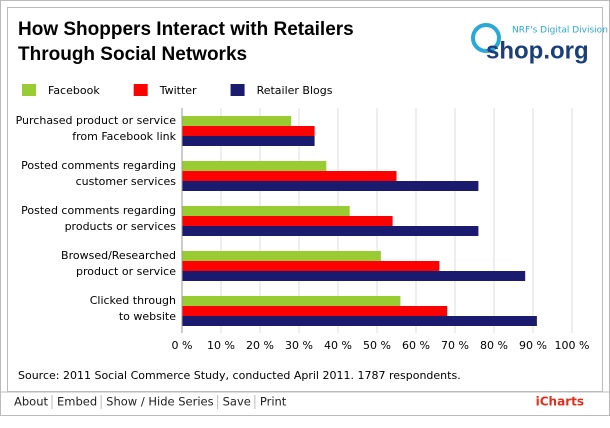  I want to click on footer-link: Embed, so click(77, 402).